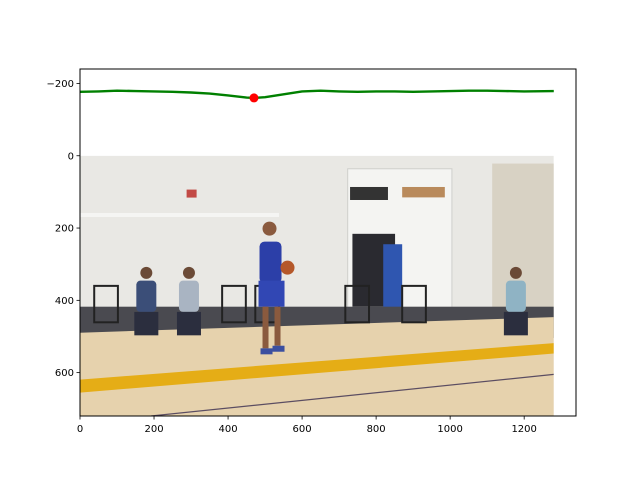 Image resolution: width=640 pixels, height=480 pixels. Describe the element at coordinates (449, 429) in the screenshot. I see `x-tick-label: 1000` at that location.